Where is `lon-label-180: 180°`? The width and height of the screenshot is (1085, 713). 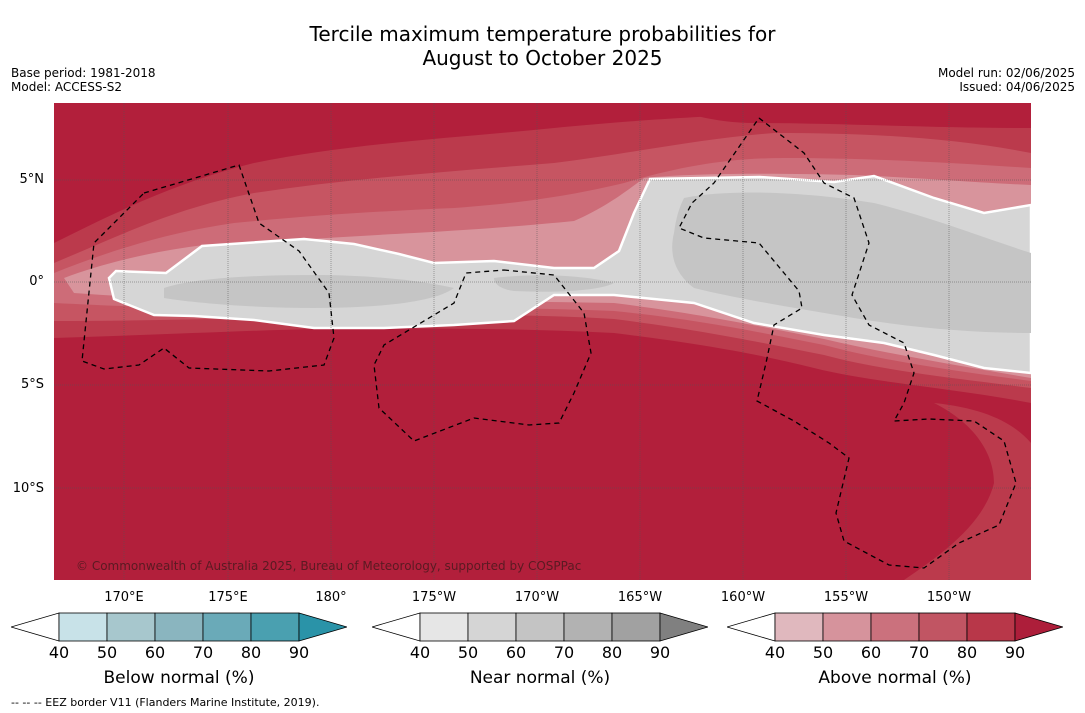
lon-label-180: 180° is located at coordinates (331, 597).